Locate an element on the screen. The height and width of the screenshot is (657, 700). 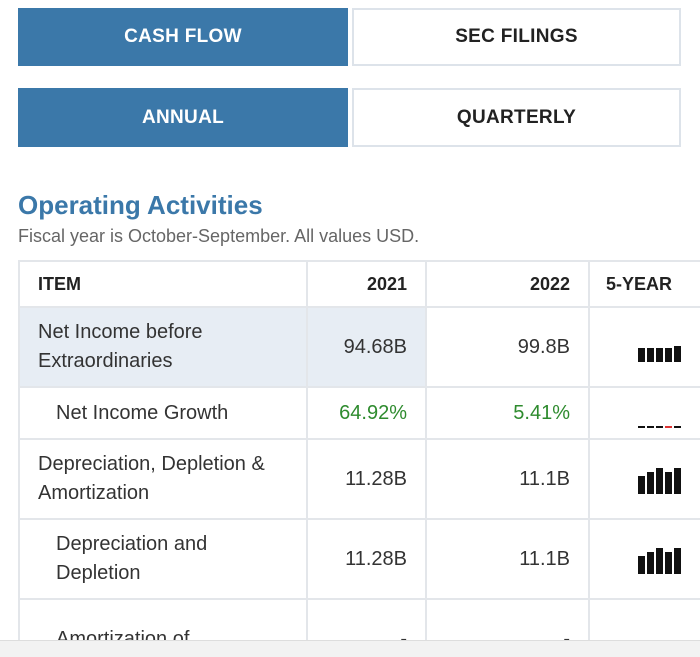
tab-quarterly: QUARTERLY is located at coordinates (516, 117).